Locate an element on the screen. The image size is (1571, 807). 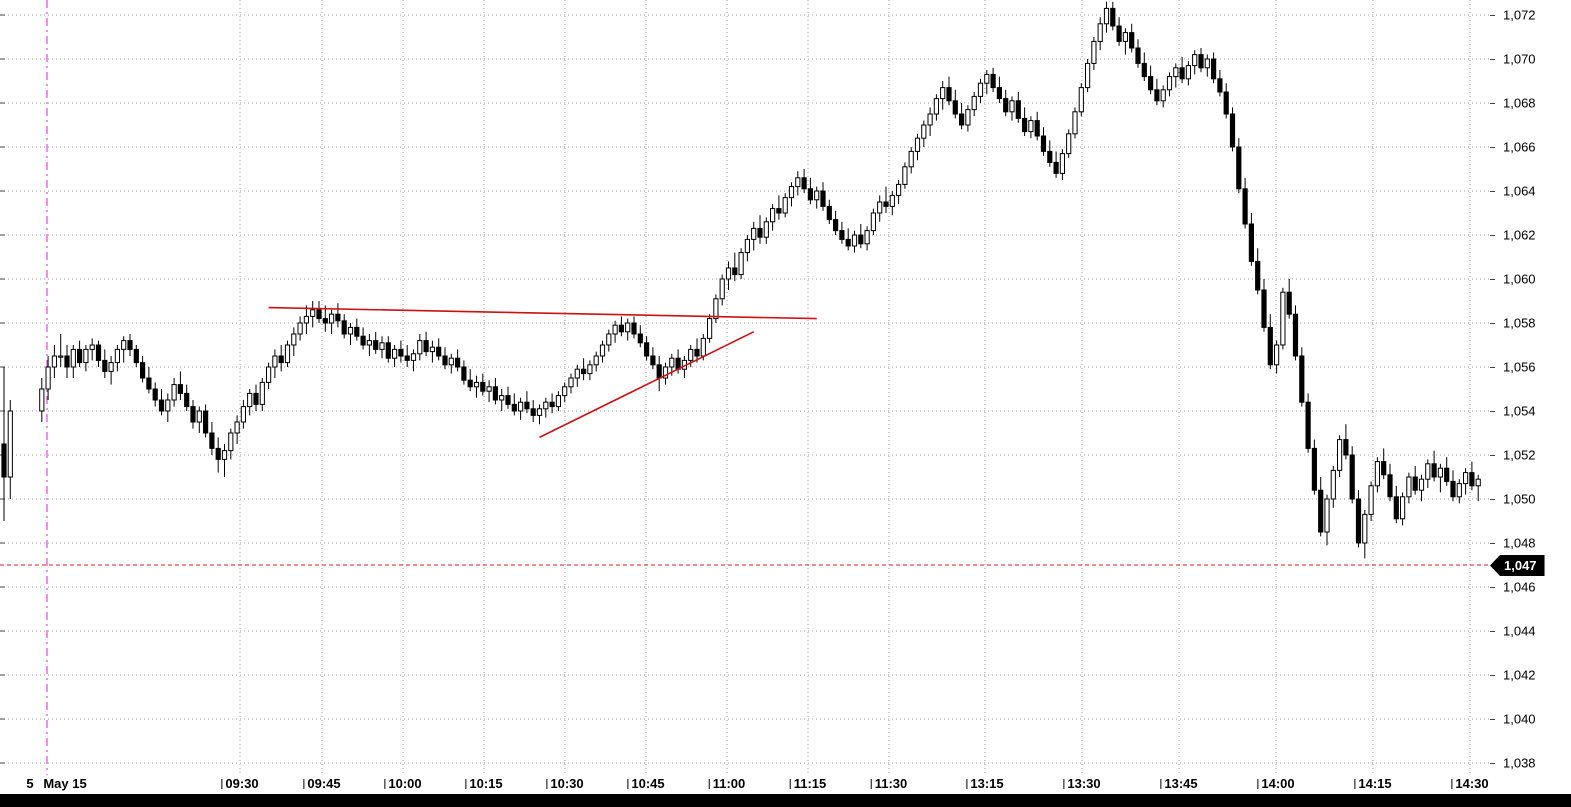
date-axis-label: 5 is located at coordinates (30, 783).